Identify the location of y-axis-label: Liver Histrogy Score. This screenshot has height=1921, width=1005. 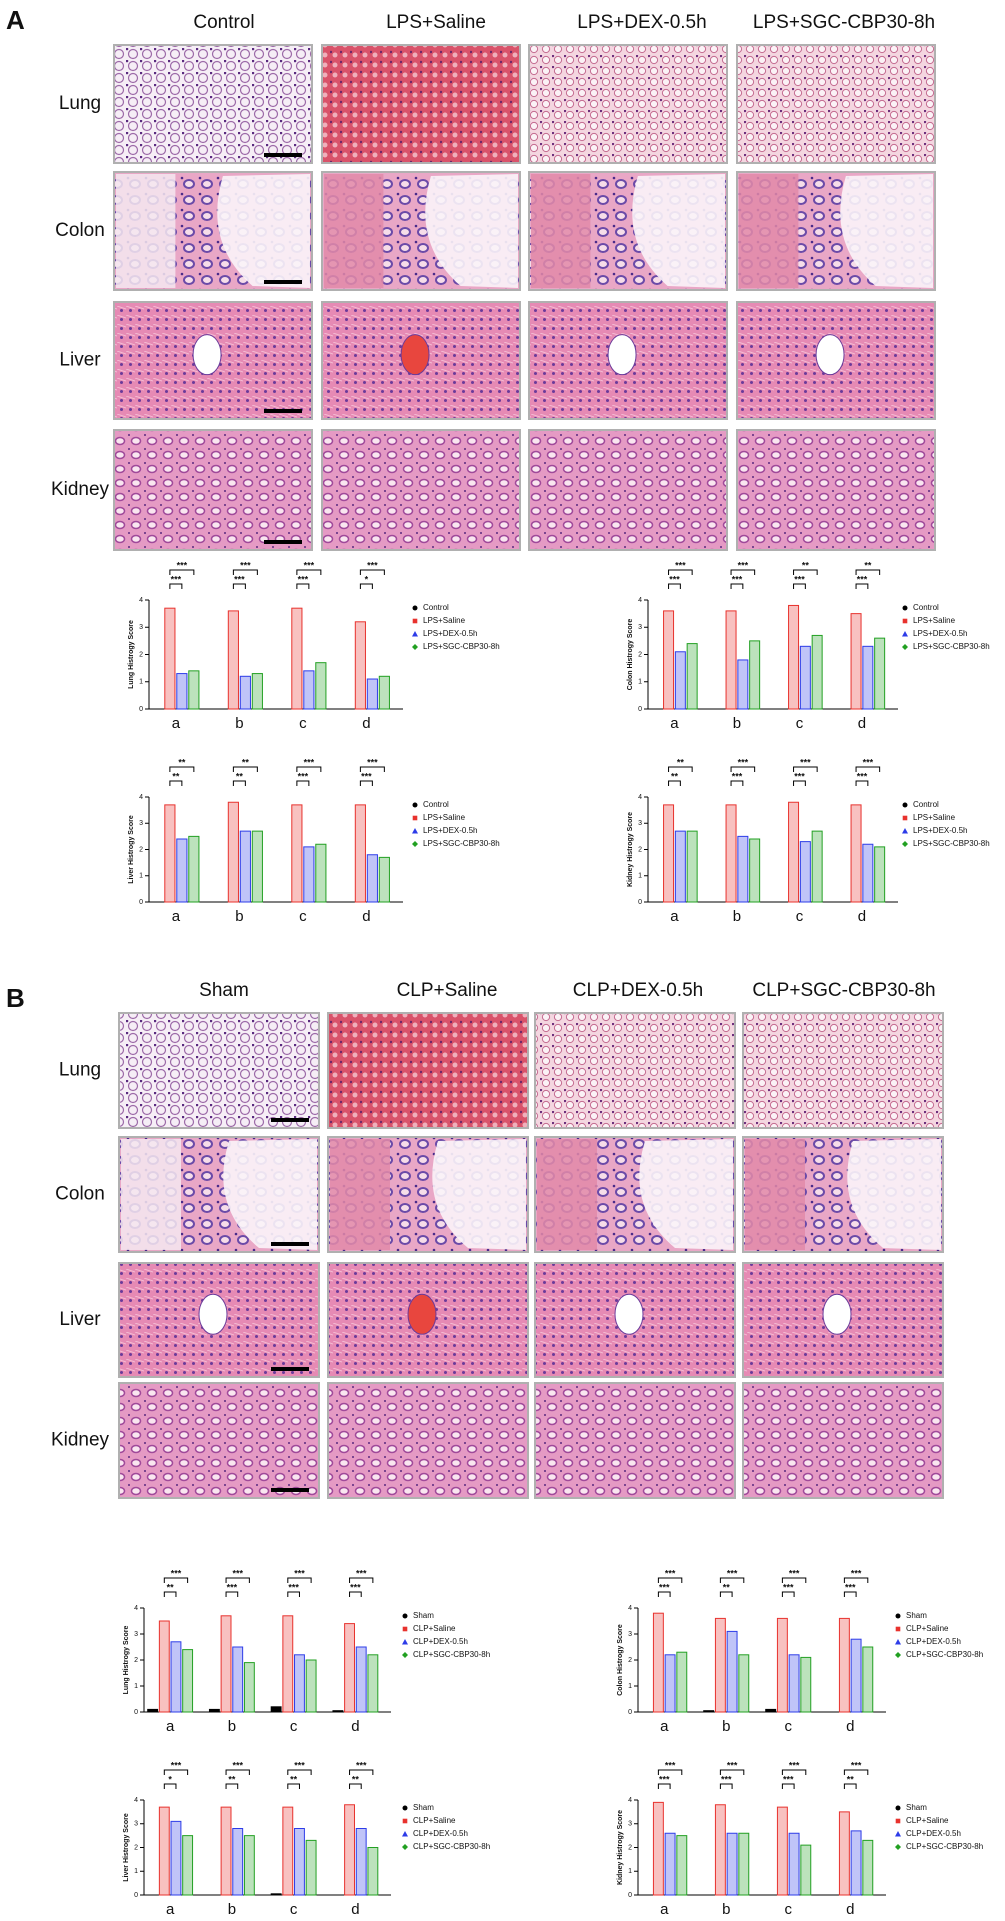
(131, 849).